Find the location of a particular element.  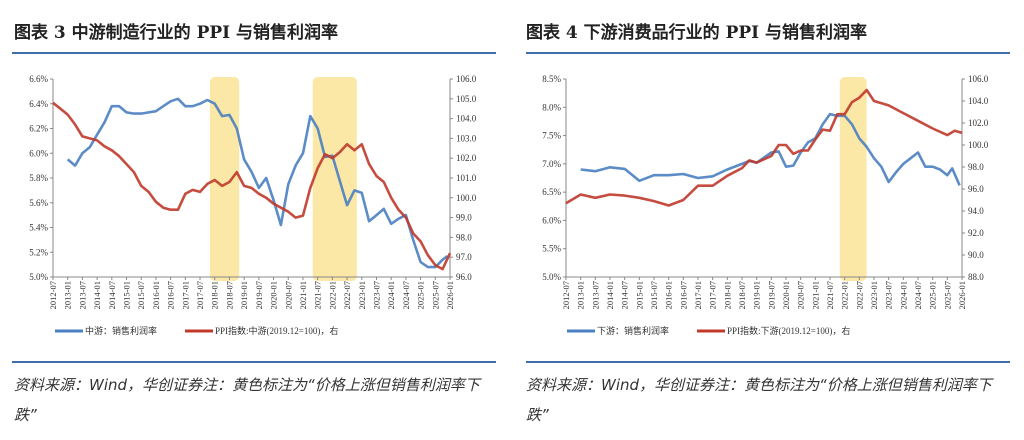

x-tick-label: 2022-07 is located at coordinates (347, 295).